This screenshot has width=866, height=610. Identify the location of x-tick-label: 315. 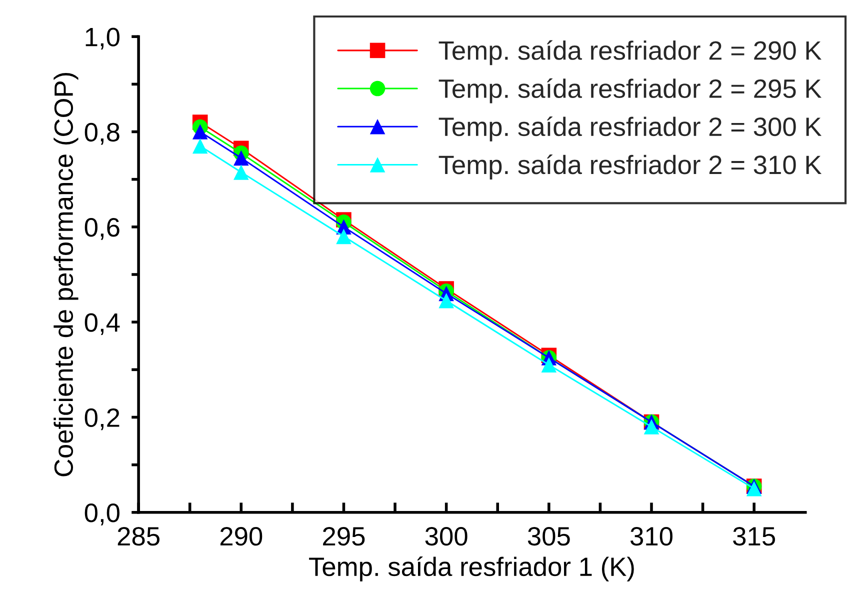
(754, 536).